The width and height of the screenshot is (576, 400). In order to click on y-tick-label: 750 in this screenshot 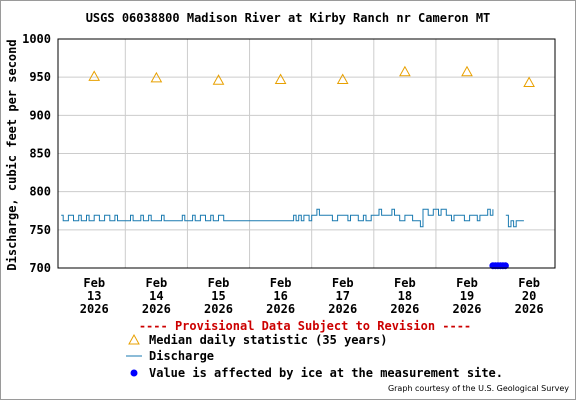, I will do `click(40, 230)`.